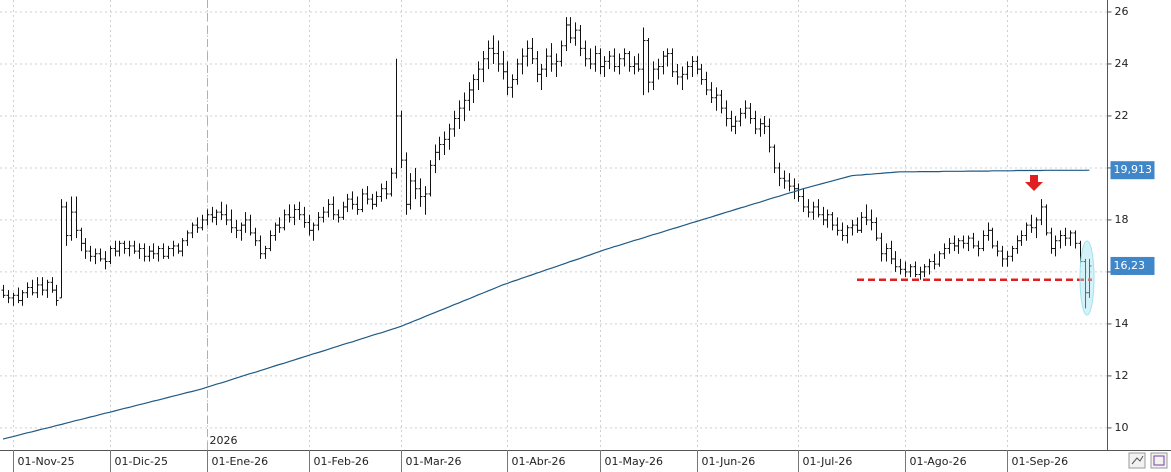 The width and height of the screenshot is (1171, 472). What do you see at coordinates (828, 461) in the screenshot?
I see `x-tick-label: 01-Jul-26` at bounding box center [828, 461].